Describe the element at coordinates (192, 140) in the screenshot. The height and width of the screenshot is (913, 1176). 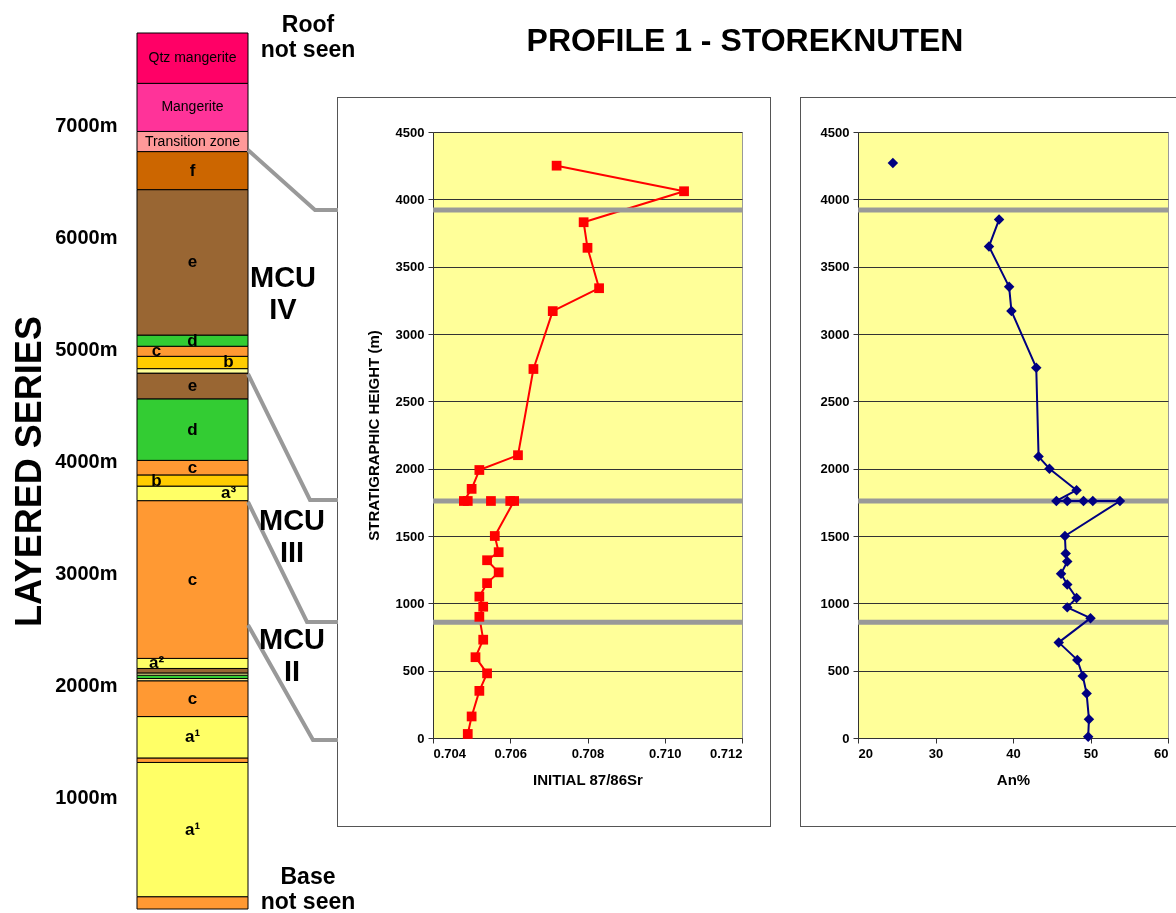
I see `series-label: Transition zone` at that location.